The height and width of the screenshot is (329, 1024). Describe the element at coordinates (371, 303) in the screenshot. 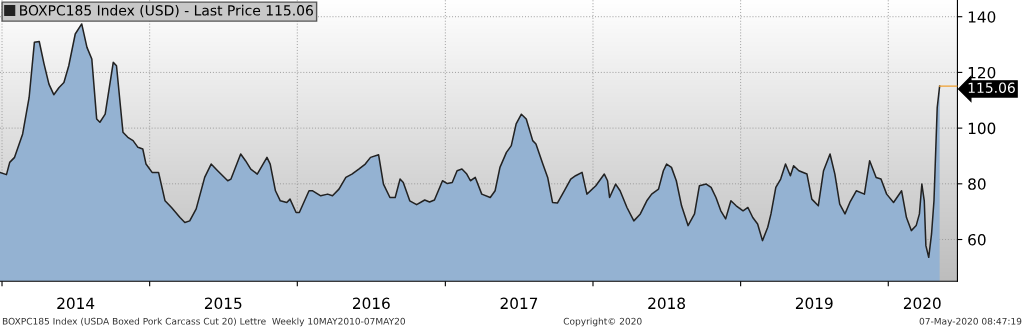

I see `x-tick-label: 2016` at that location.